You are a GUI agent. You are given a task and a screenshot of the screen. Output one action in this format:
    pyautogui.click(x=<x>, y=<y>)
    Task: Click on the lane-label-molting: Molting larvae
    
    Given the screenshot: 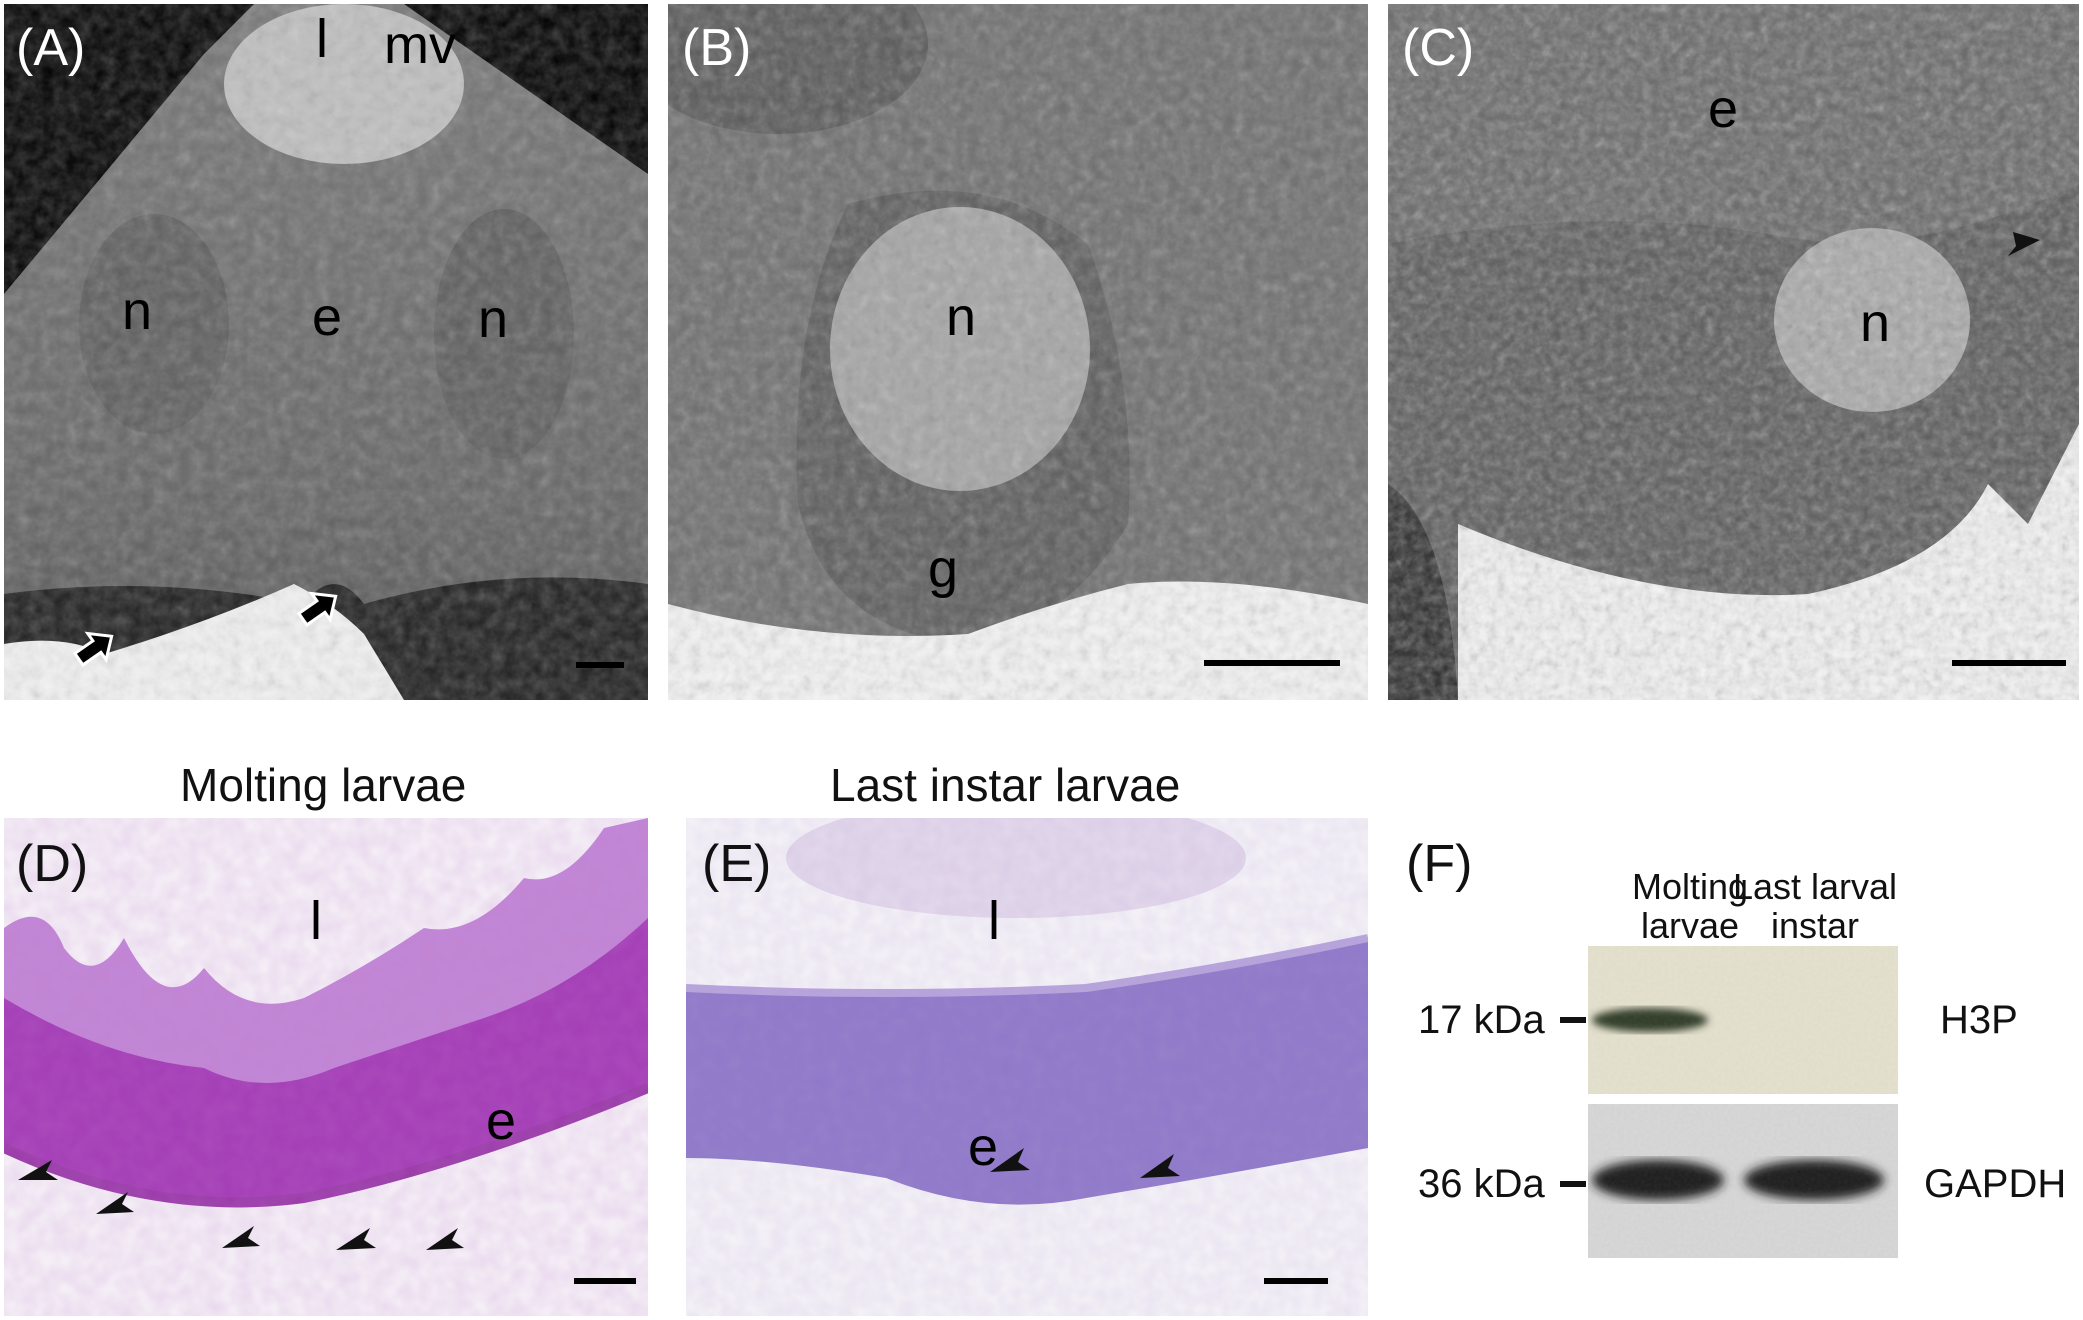 What is the action you would take?
    pyautogui.click(x=1690, y=906)
    